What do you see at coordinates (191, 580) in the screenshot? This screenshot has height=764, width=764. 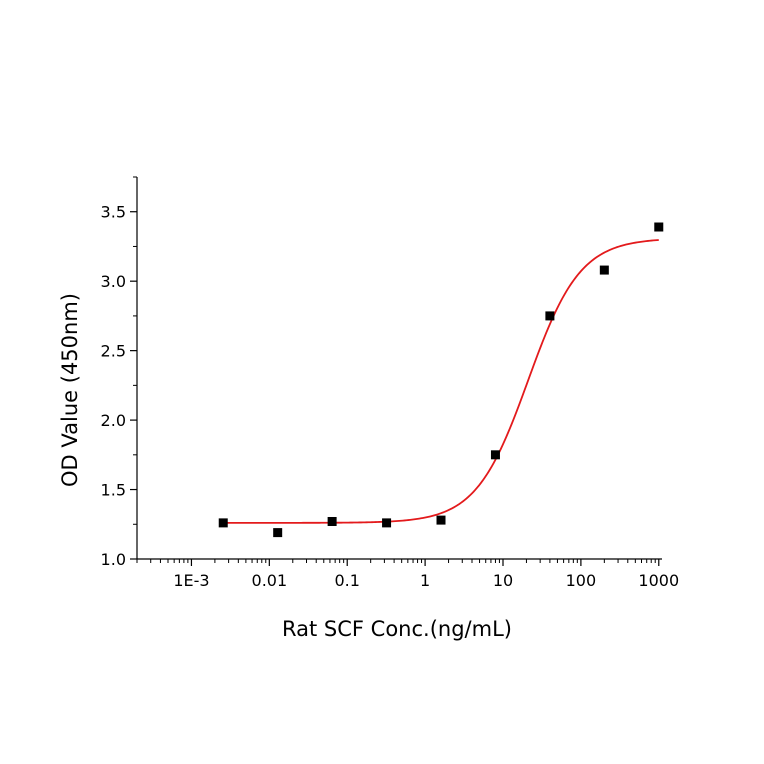 I see `x-tick-label: 1E-3` at bounding box center [191, 580].